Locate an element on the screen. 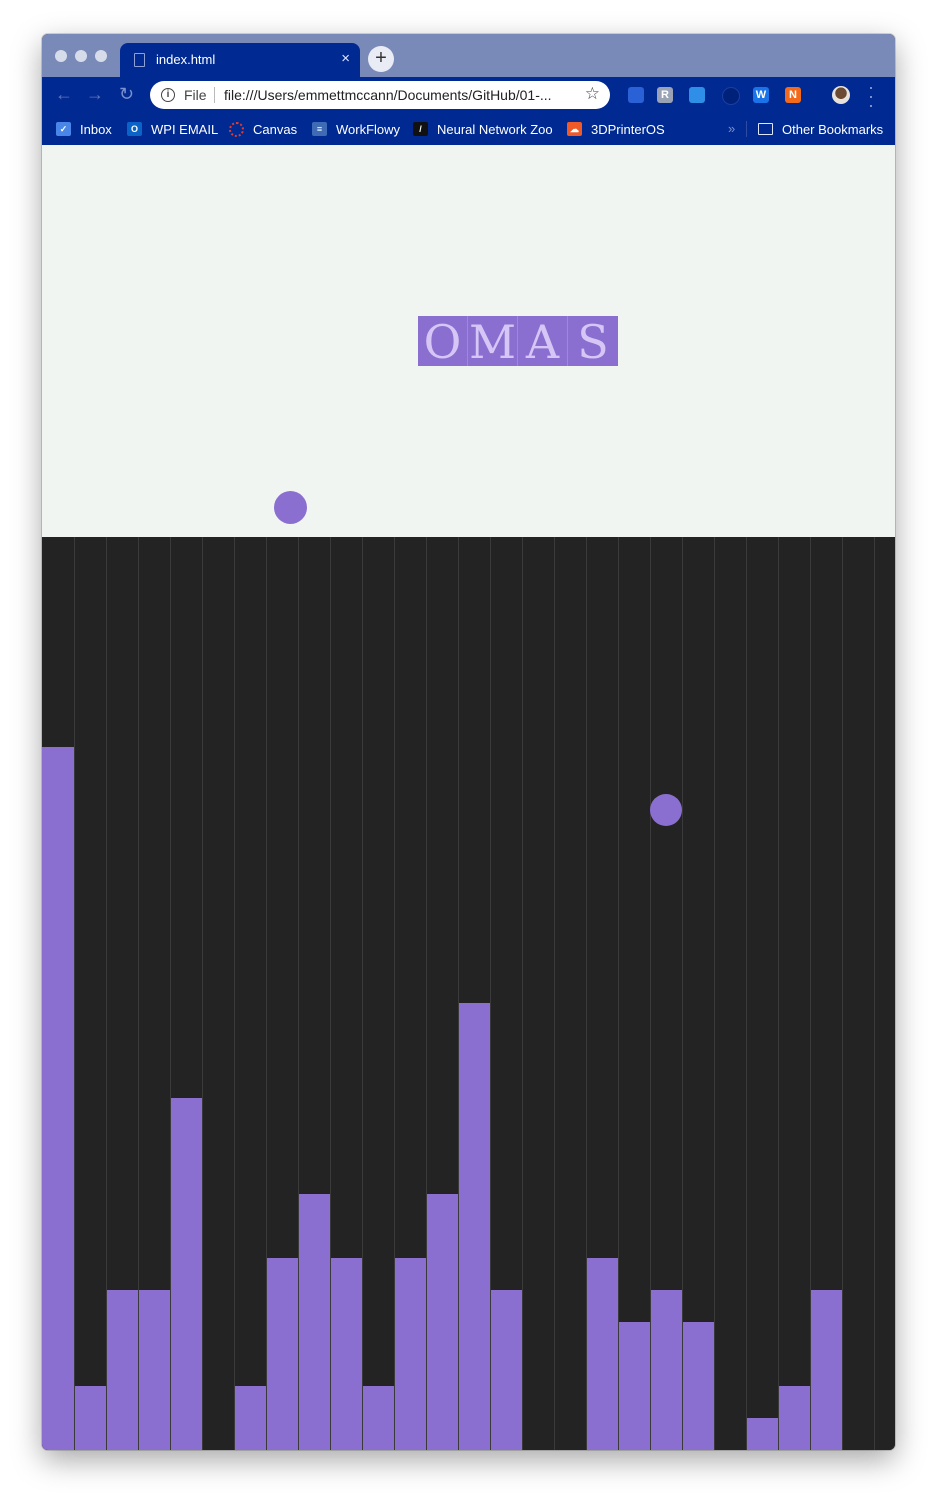  logo-letter: M is located at coordinates (493, 341).